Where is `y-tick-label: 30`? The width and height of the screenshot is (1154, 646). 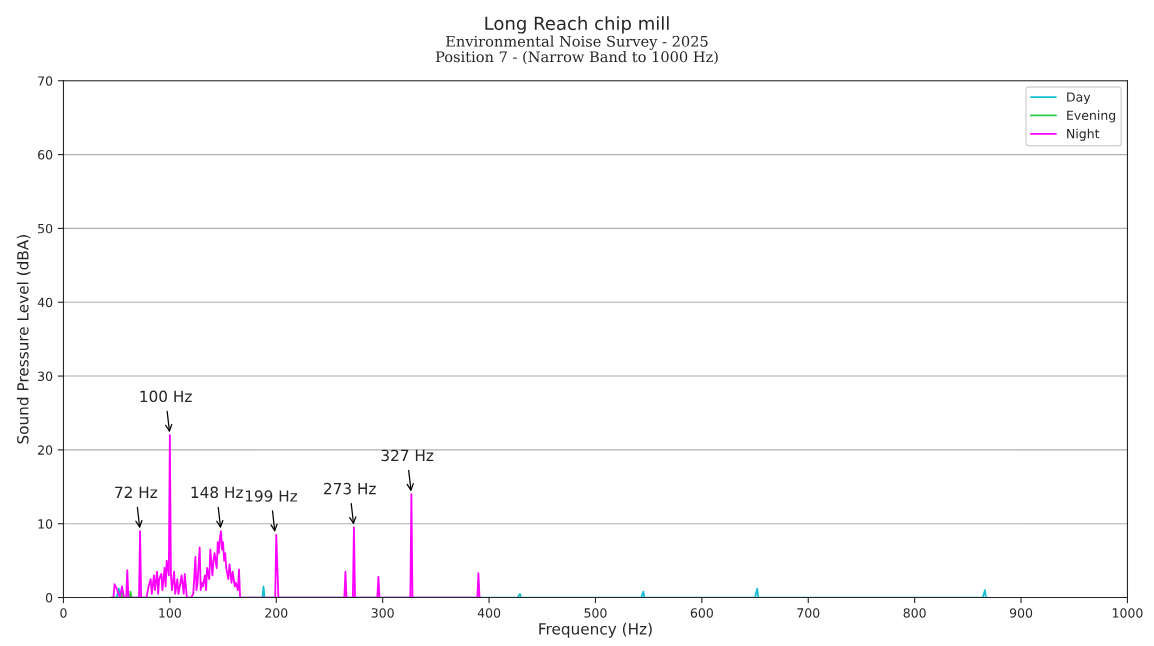 y-tick-label: 30 is located at coordinates (45, 376).